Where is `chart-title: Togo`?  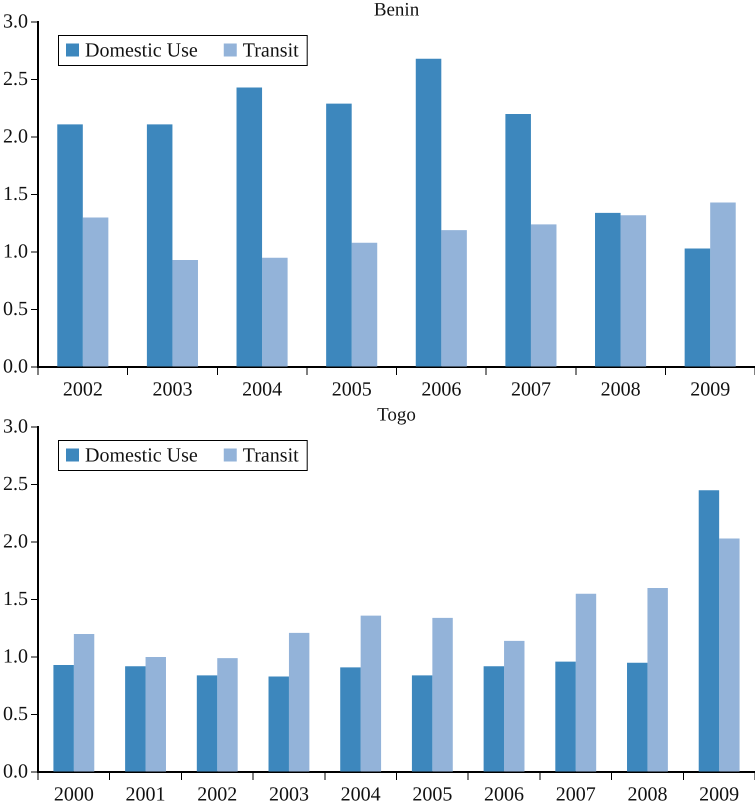 chart-title: Togo is located at coordinates (396, 415).